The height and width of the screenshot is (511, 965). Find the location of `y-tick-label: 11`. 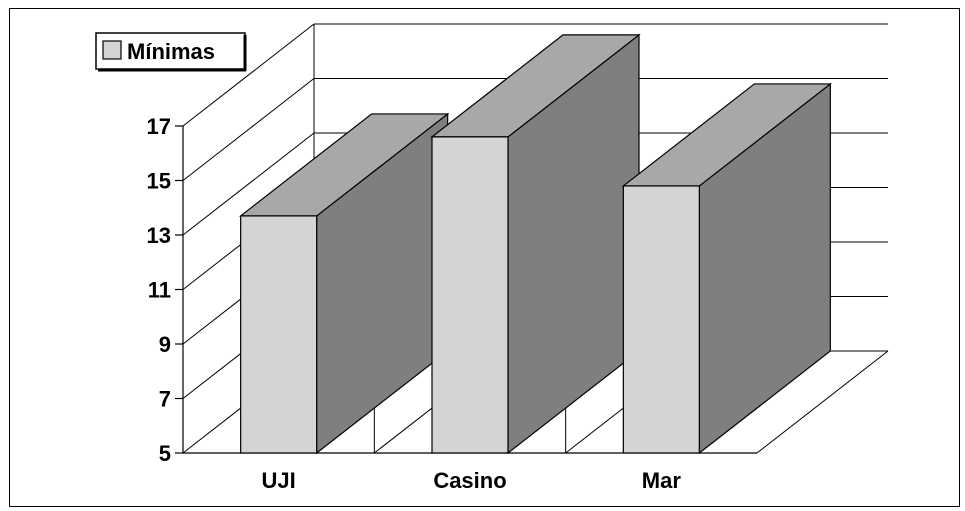

y-tick-label: 11 is located at coordinates (159, 290).